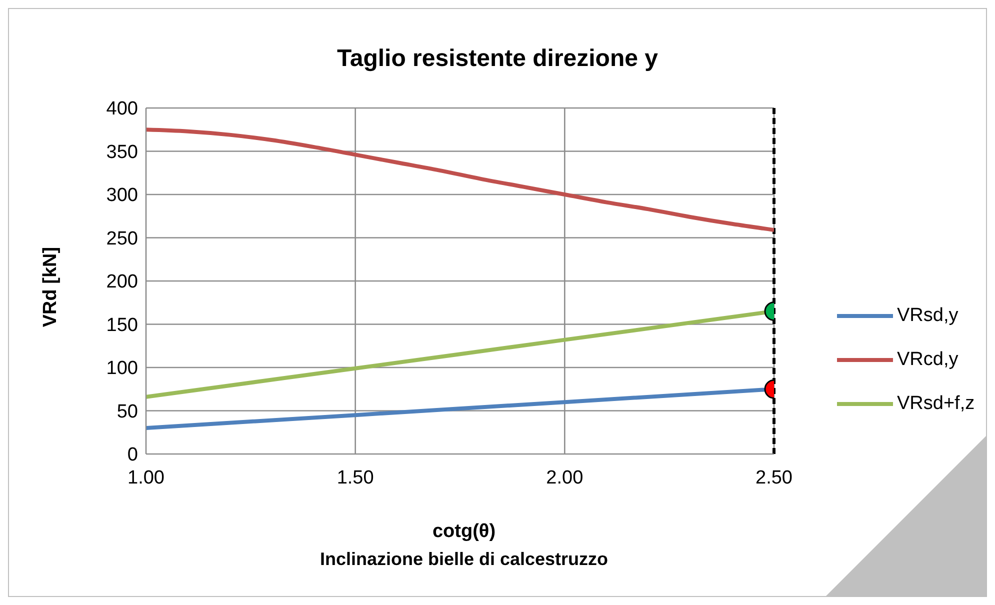 This screenshot has width=995, height=605. What do you see at coordinates (51, 287) in the screenshot?
I see `y-axis-title: VRd [kN]` at bounding box center [51, 287].